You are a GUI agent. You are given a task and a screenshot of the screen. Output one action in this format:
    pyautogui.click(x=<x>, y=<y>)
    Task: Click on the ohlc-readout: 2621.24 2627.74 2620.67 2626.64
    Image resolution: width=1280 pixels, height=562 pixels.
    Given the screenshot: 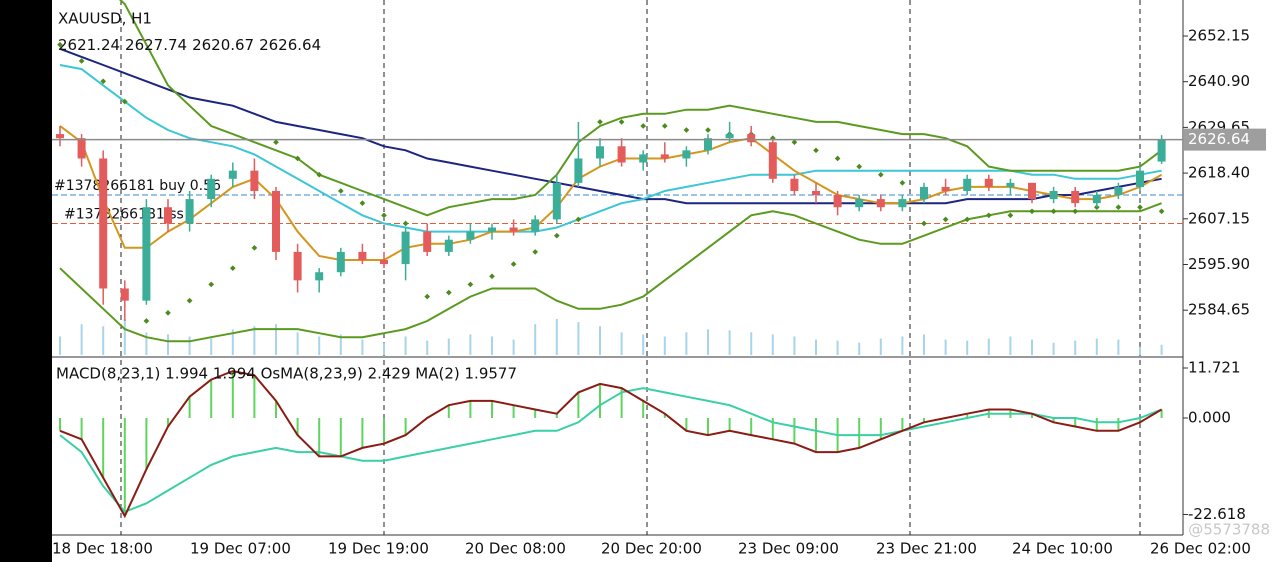 What is the action you would take?
    pyautogui.click(x=189, y=45)
    